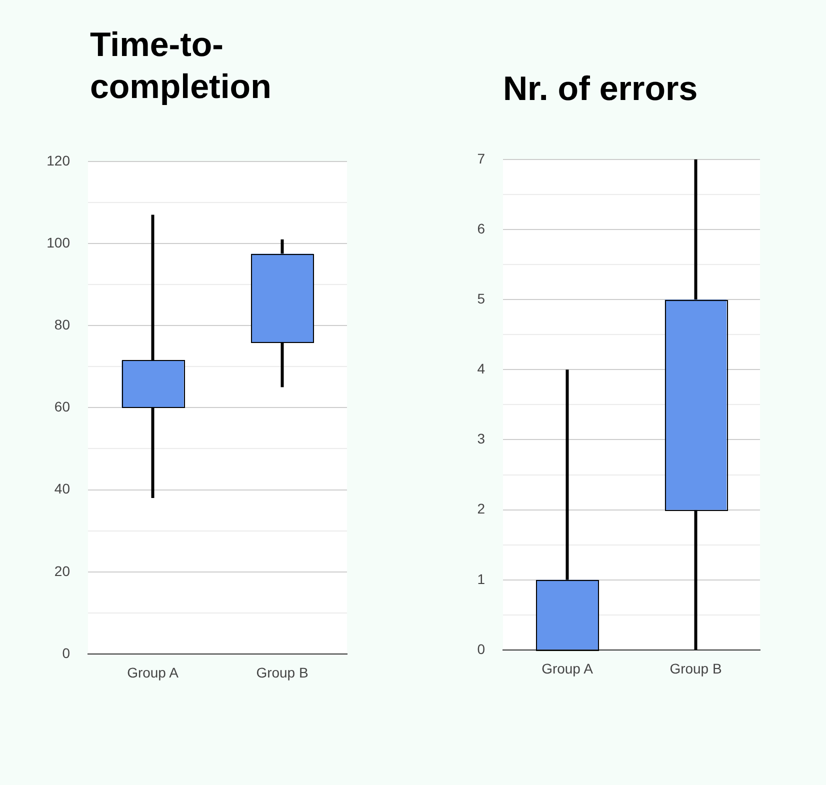  I want to click on y-tick-label: 7, so click(481, 158).